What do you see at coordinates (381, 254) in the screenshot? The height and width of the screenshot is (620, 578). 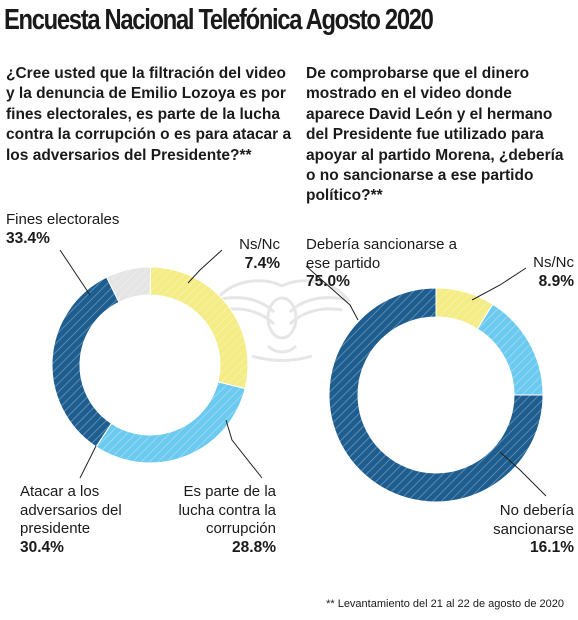 I see `label-text: Debería sancionarse a ese partido` at bounding box center [381, 254].